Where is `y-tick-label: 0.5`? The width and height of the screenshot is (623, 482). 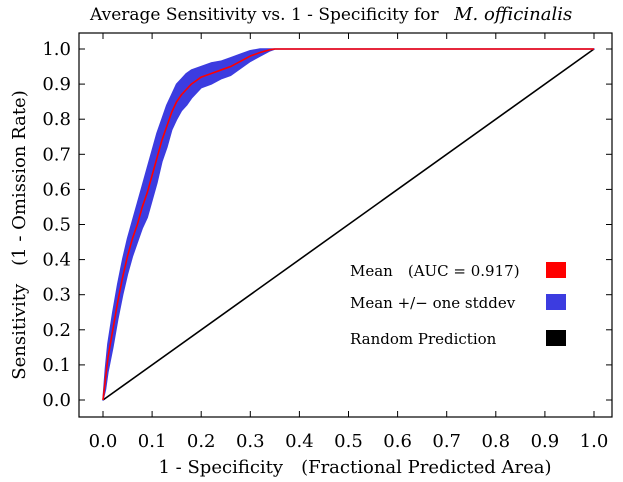
y-tick-label: 0.5 is located at coordinates (56, 225).